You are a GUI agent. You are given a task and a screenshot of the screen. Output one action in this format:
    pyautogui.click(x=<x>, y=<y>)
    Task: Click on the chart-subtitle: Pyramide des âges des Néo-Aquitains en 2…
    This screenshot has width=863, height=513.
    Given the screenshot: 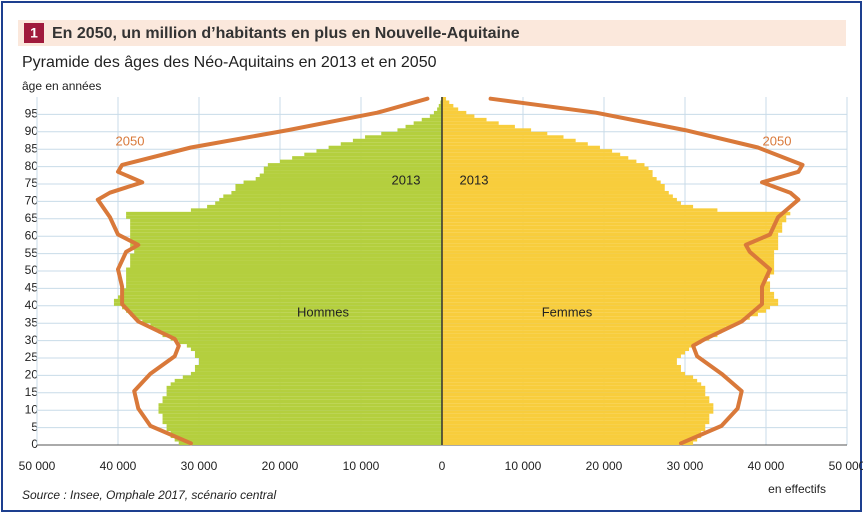 What is the action you would take?
    pyautogui.click(x=229, y=62)
    